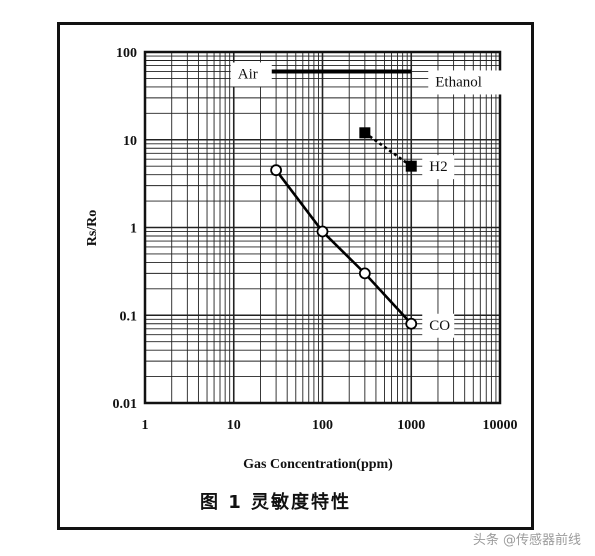 The width and height of the screenshot is (595, 556). I want to click on ethanol-label: Ethanol, so click(458, 82).